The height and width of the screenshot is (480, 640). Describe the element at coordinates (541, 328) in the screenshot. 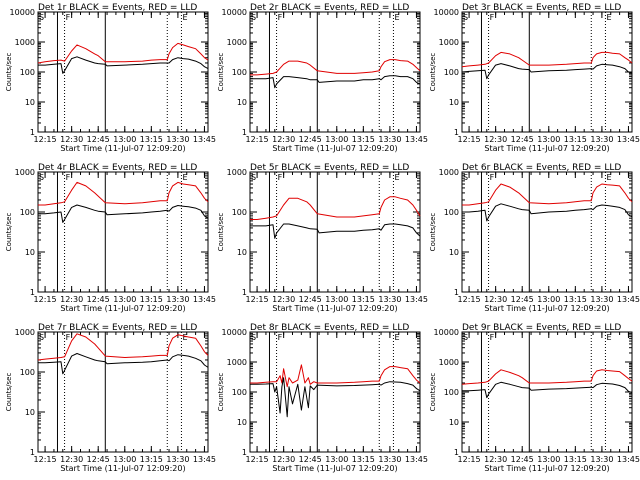

I see `panel-title: Det 9r BLACK = Events, RED = LLD` at that location.